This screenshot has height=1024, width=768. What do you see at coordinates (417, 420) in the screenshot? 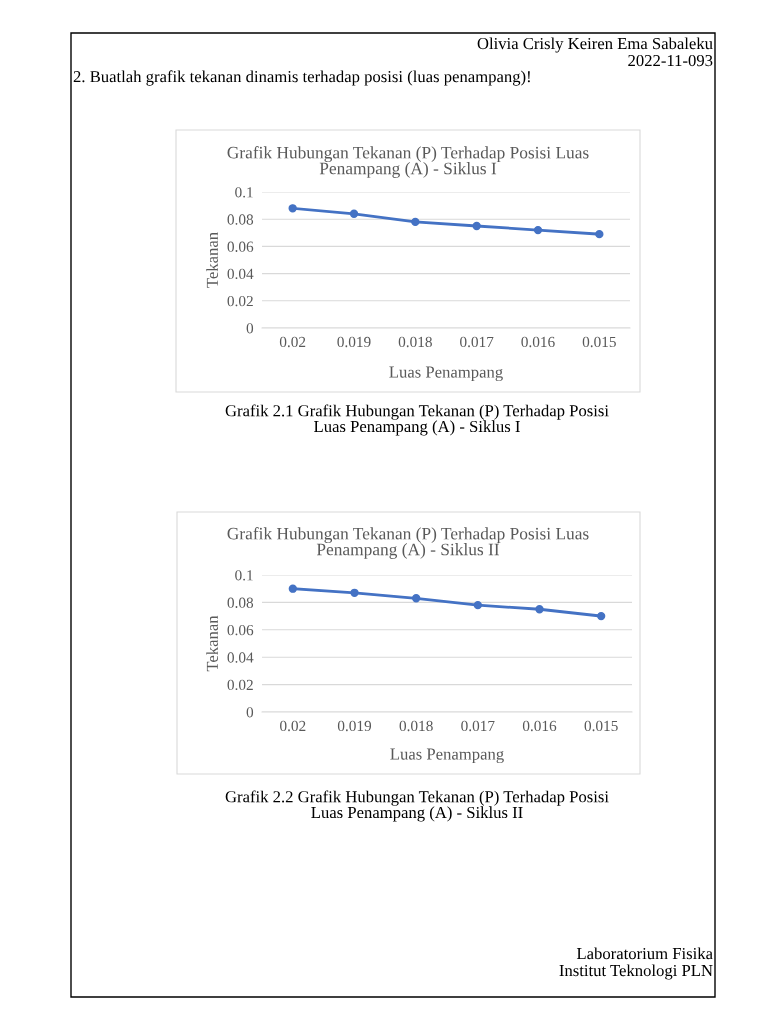
I see `text: Grafik 2.1 Grafik Hubungan Tekanan (P) Terhadap Posisi Luas Penampang (A) - Siklus I` at bounding box center [417, 420].